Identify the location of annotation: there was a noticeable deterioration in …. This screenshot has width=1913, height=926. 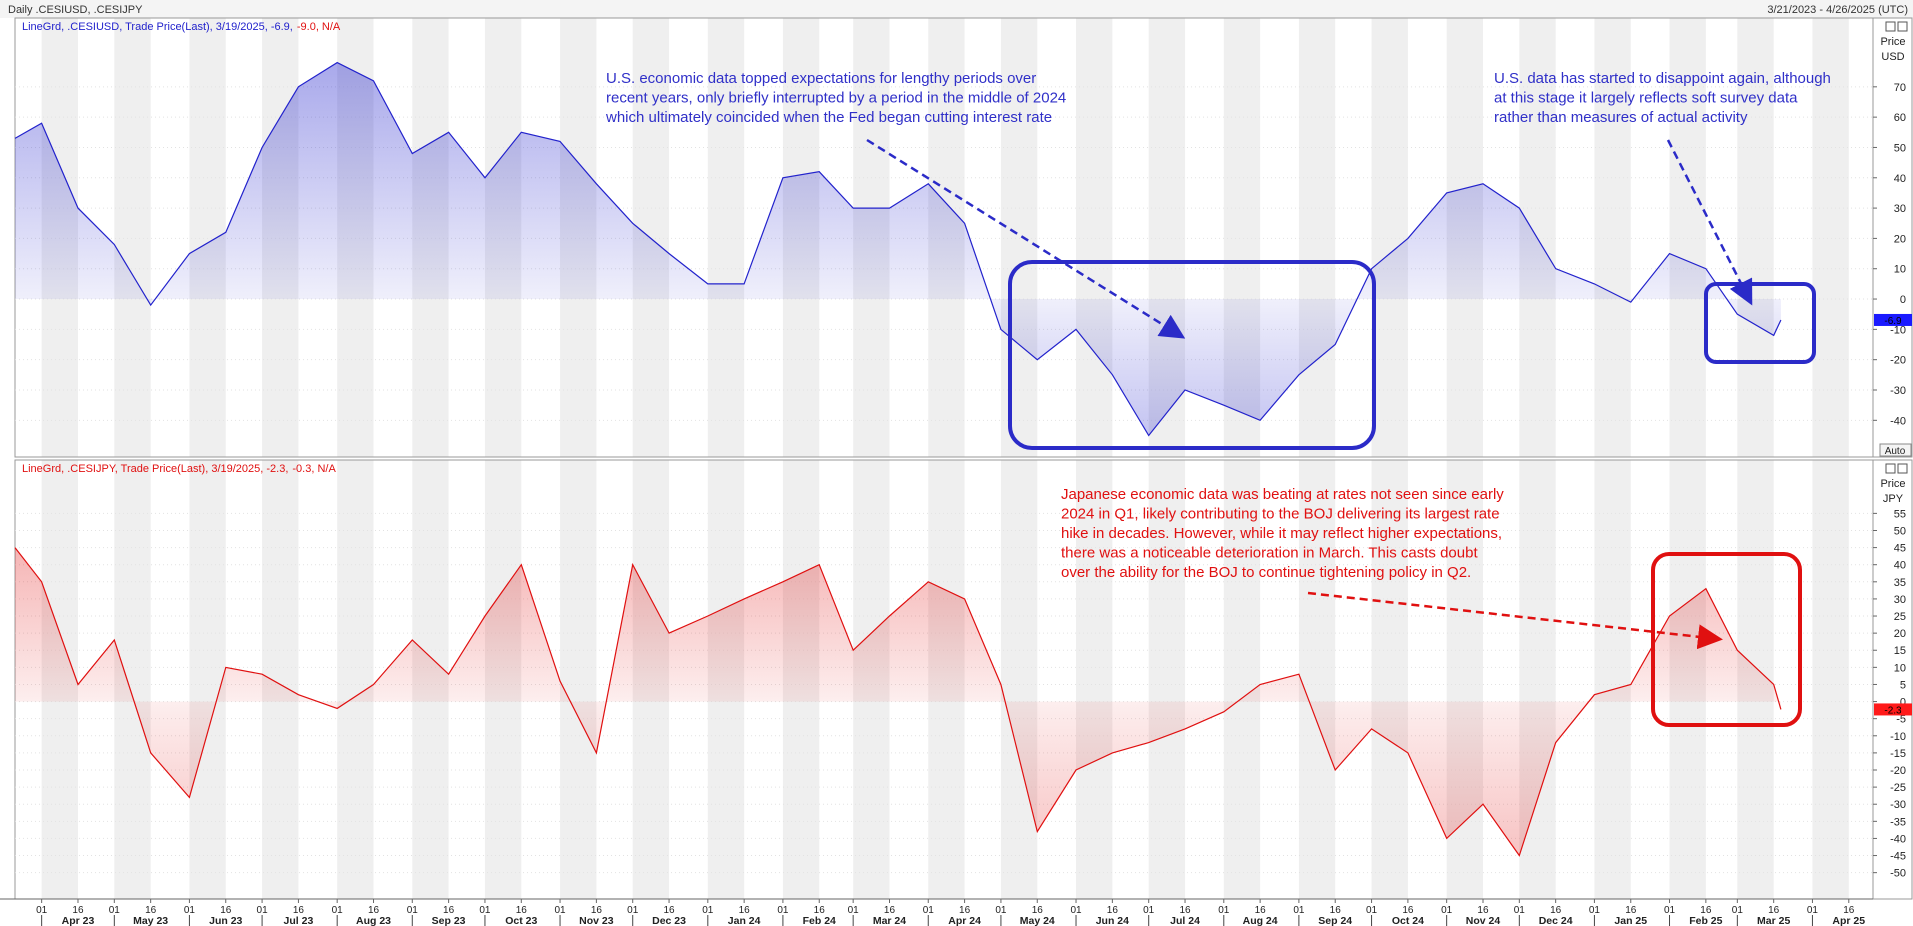
(1269, 553).